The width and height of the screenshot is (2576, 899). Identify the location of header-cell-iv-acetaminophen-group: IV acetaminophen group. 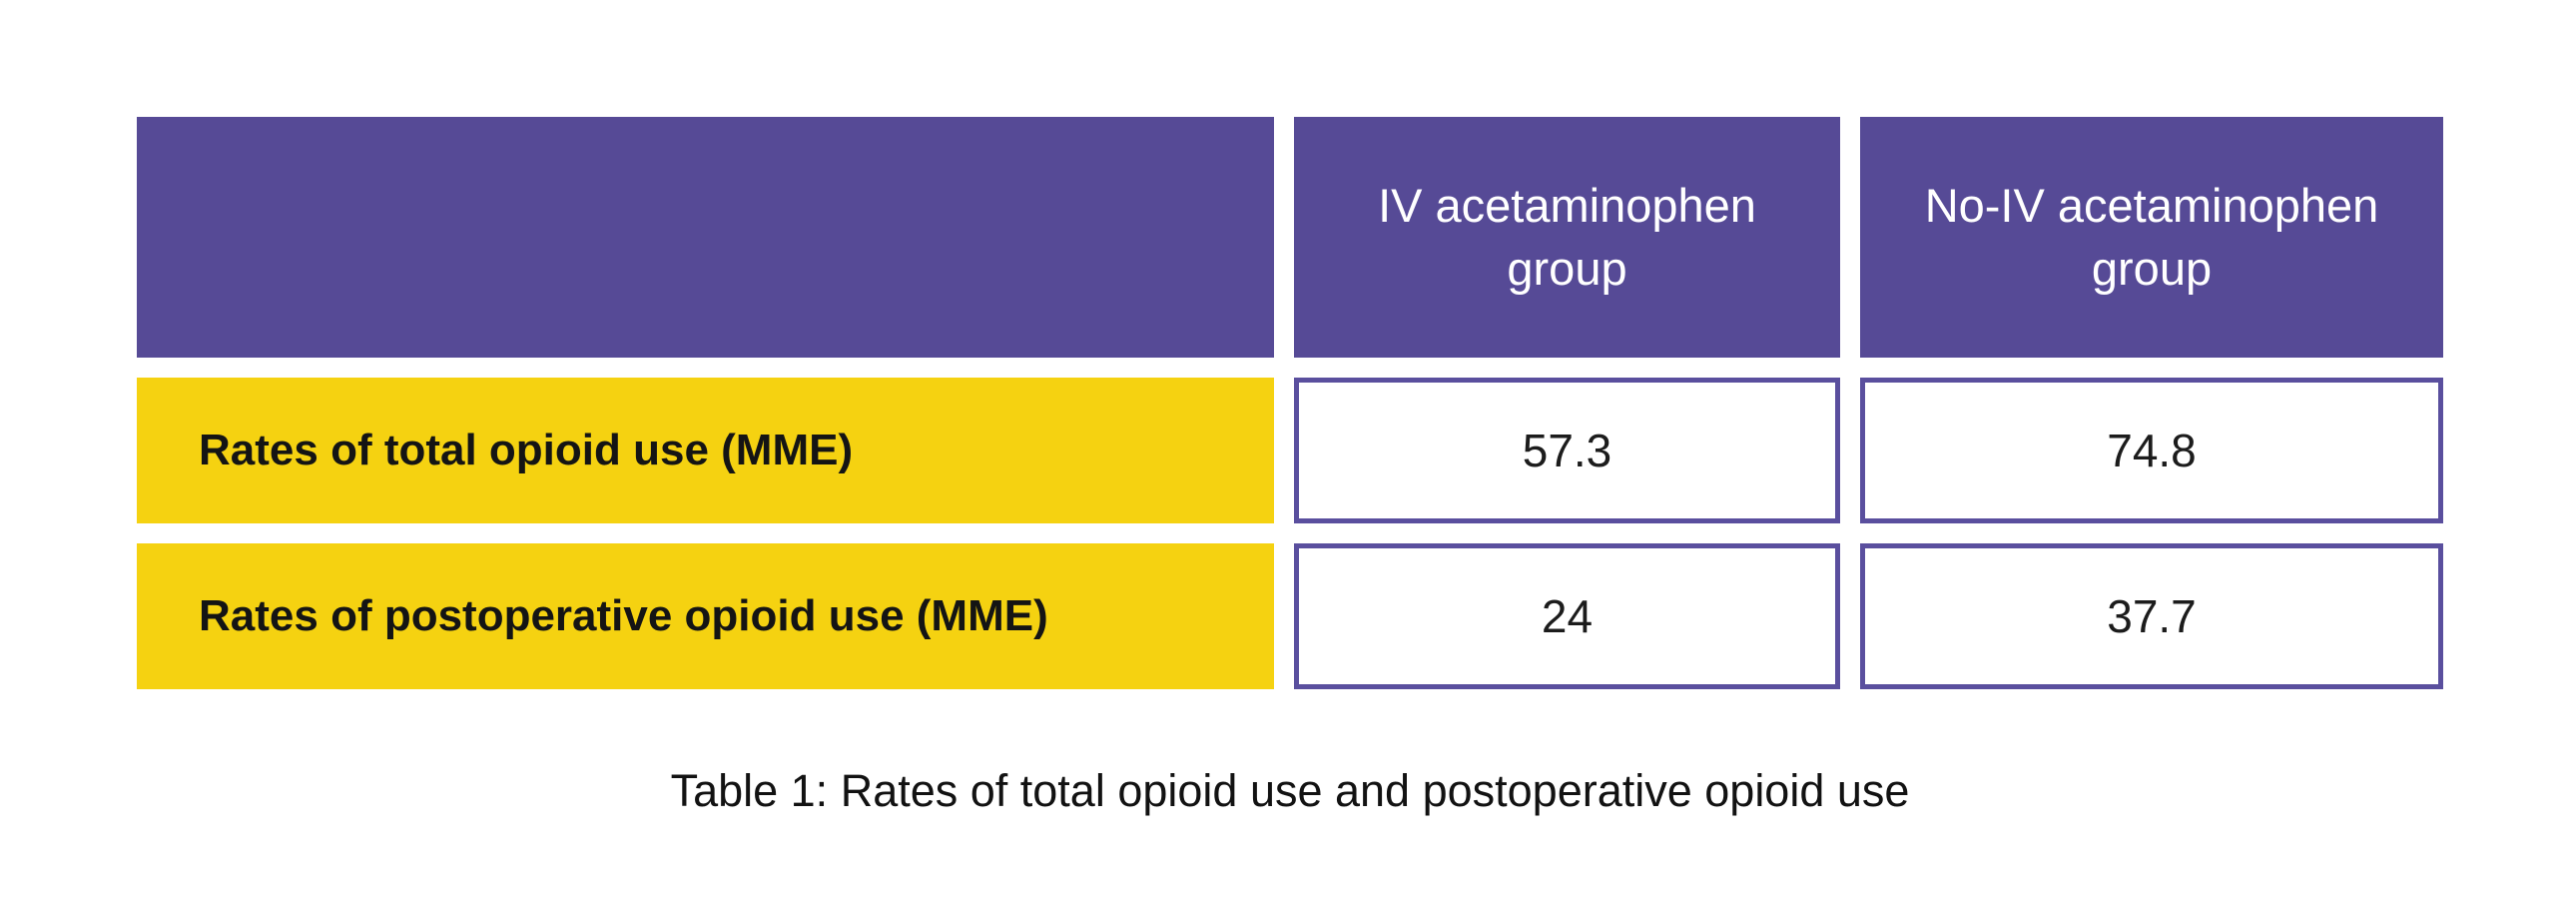
(1567, 237).